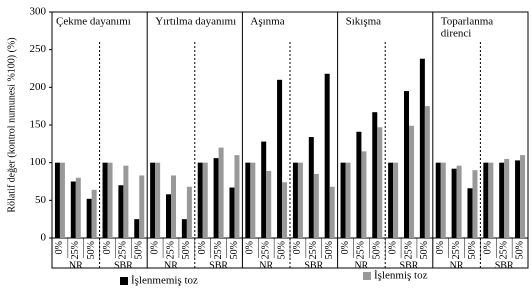  What do you see at coordinates (38, 49) in the screenshot?
I see `y-tick-label: 250` at bounding box center [38, 49].